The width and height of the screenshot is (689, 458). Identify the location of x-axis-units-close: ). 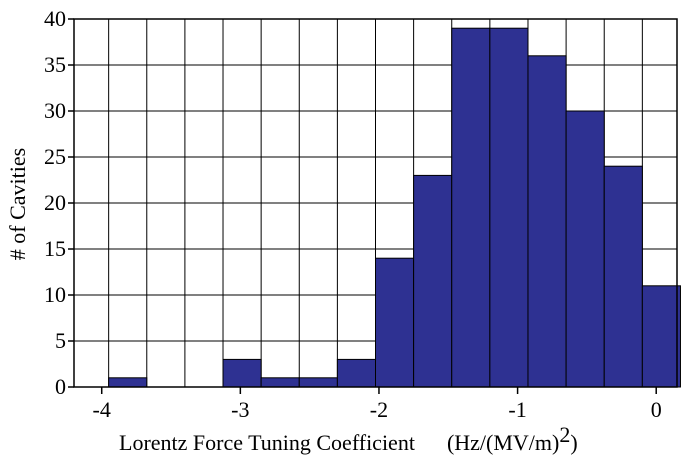
(573, 442).